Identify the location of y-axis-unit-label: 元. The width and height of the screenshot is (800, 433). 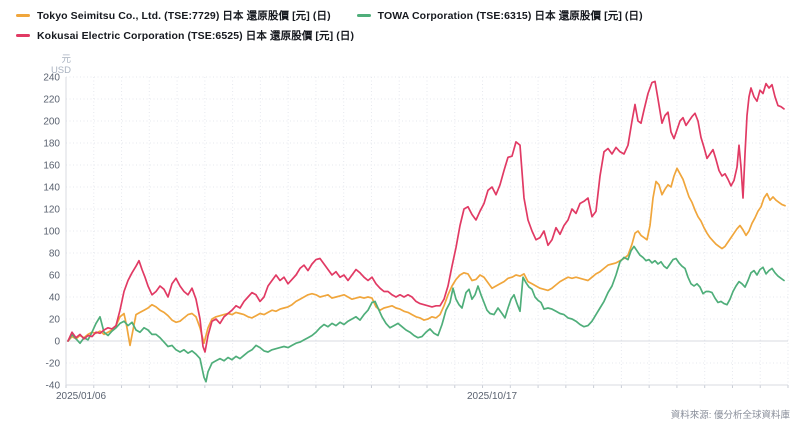
(66, 59).